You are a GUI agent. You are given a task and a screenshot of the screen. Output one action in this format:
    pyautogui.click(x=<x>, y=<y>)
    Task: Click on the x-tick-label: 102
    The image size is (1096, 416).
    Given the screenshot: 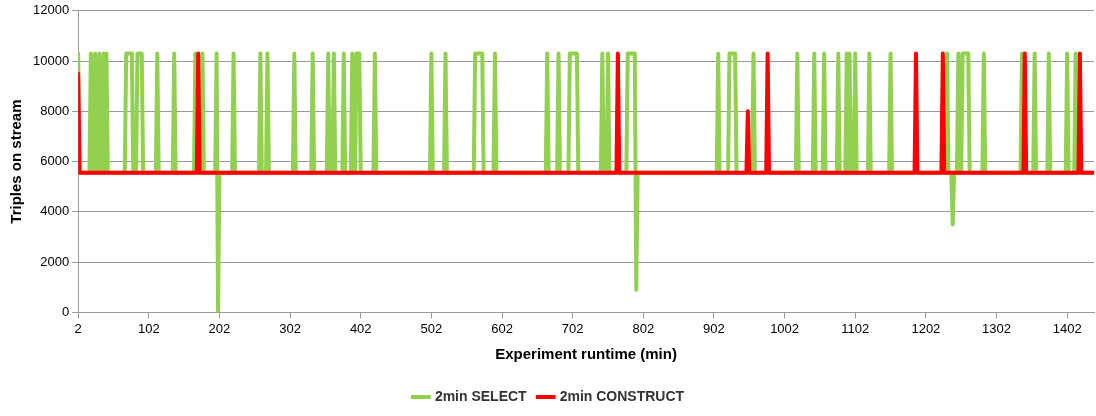 What is the action you would take?
    pyautogui.click(x=148, y=328)
    